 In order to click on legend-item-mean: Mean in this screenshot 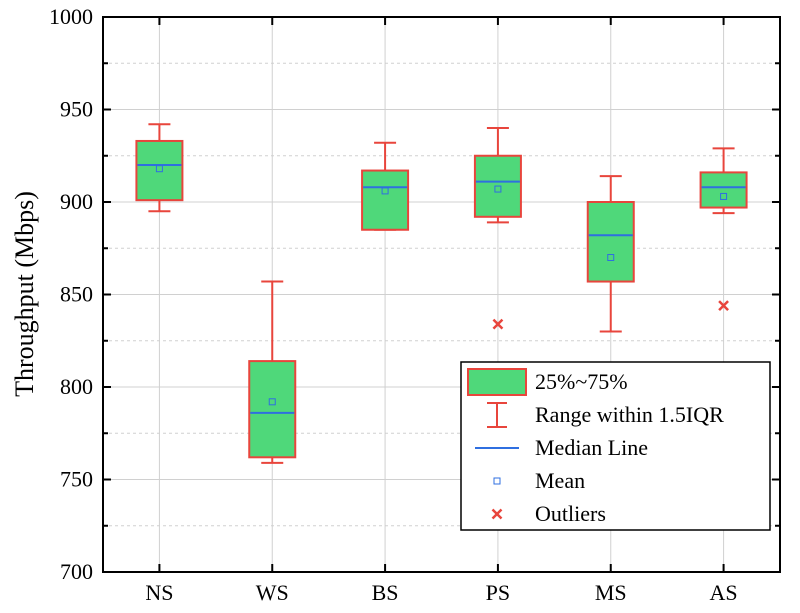, I will do `click(539, 480)`.